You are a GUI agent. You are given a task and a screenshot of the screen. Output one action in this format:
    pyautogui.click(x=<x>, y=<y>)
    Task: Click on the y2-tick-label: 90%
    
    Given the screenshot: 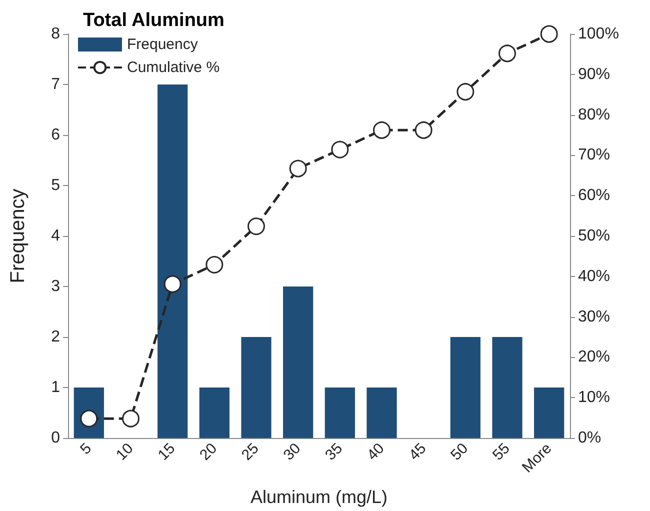 What is the action you would take?
    pyautogui.click(x=594, y=74)
    